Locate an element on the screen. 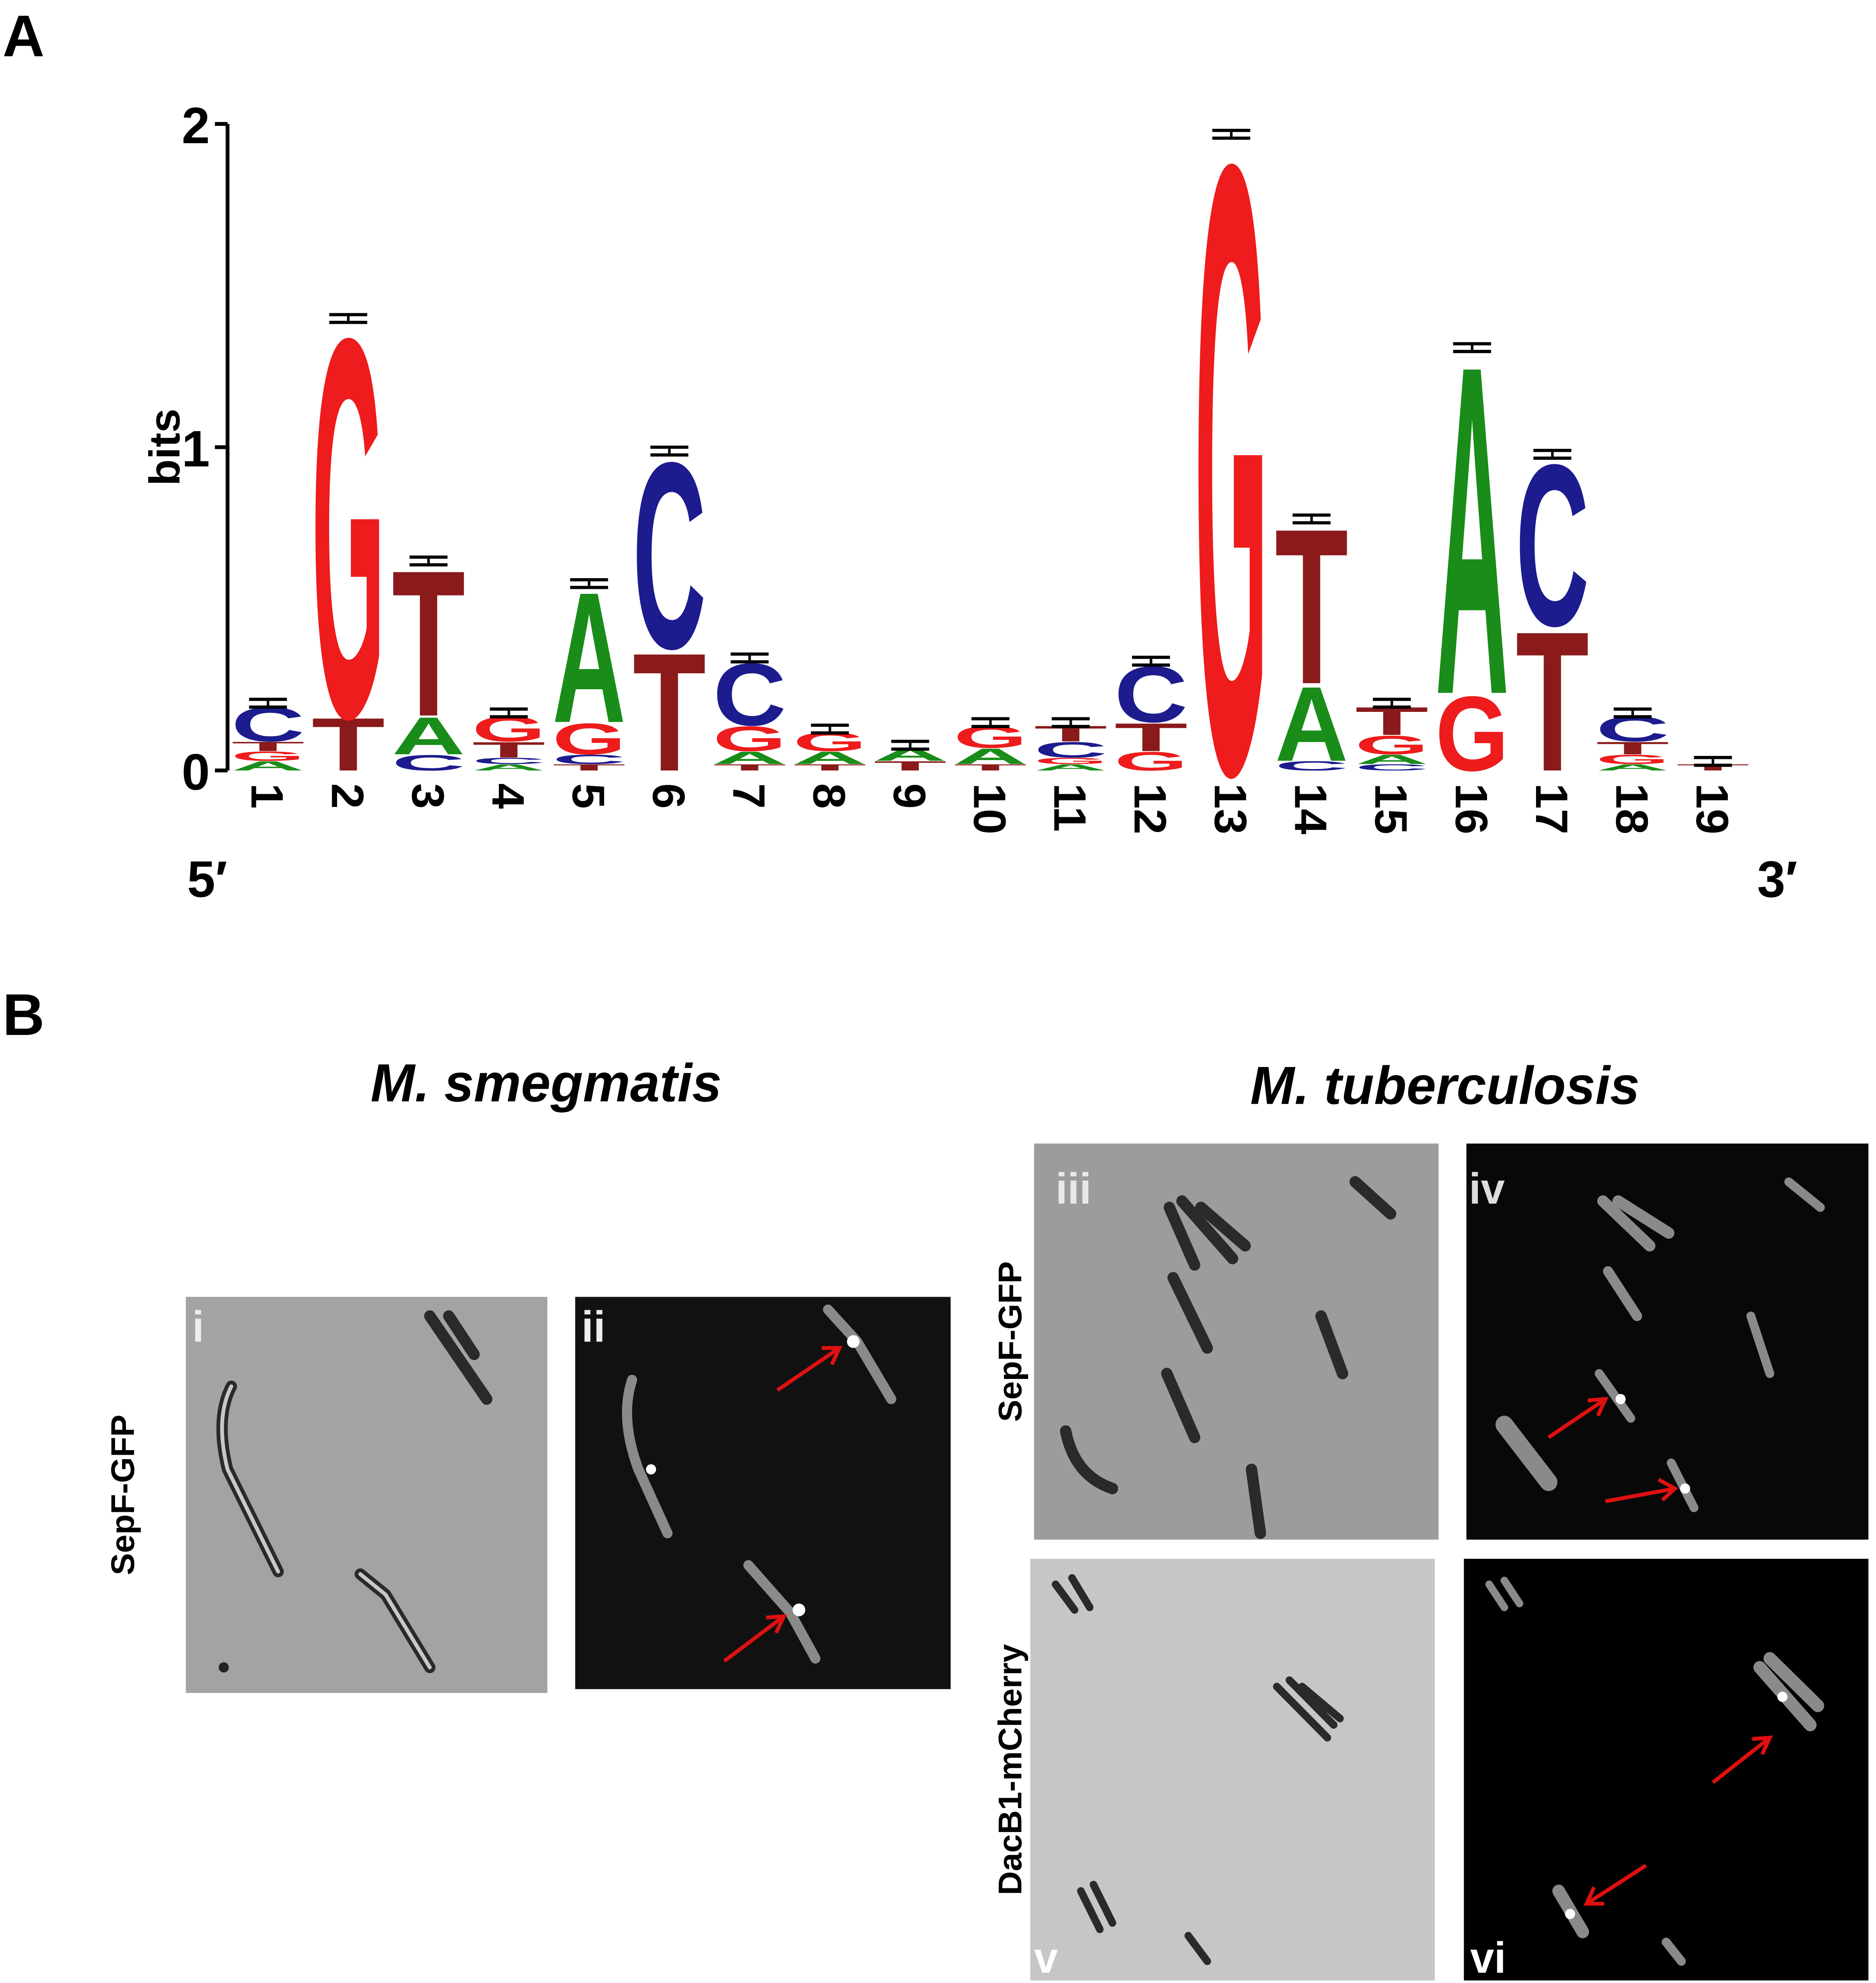  micrograph: iv is located at coordinates (1667, 1341).